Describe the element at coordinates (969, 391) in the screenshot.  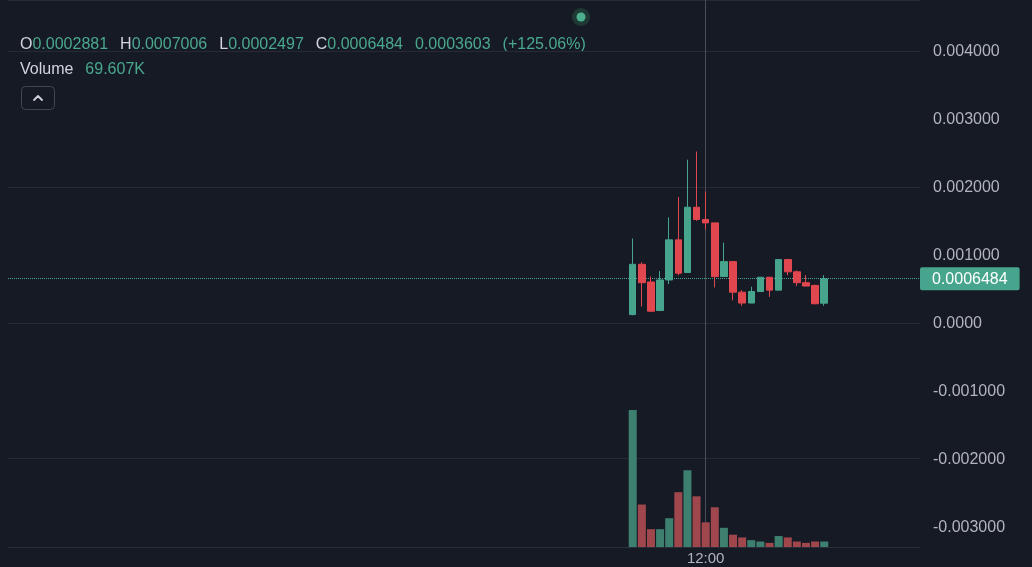
I see `y-tick-label: -0.001000` at that location.